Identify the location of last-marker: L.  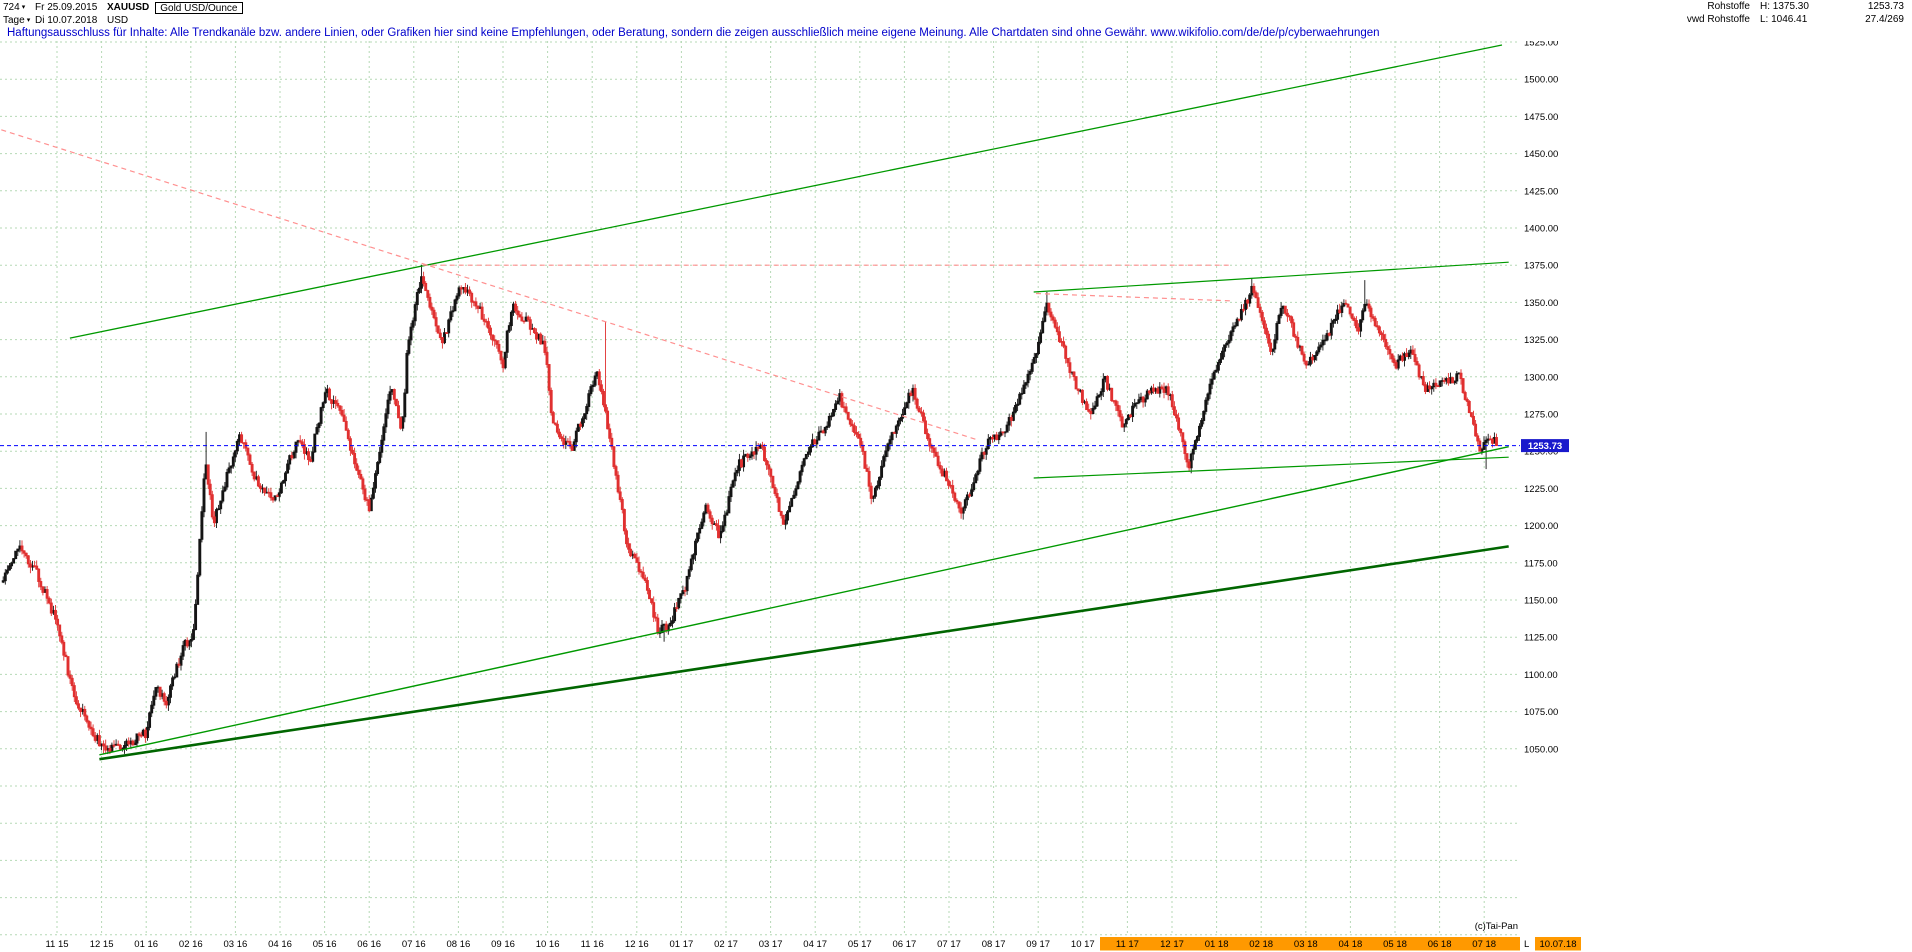
(1526, 944).